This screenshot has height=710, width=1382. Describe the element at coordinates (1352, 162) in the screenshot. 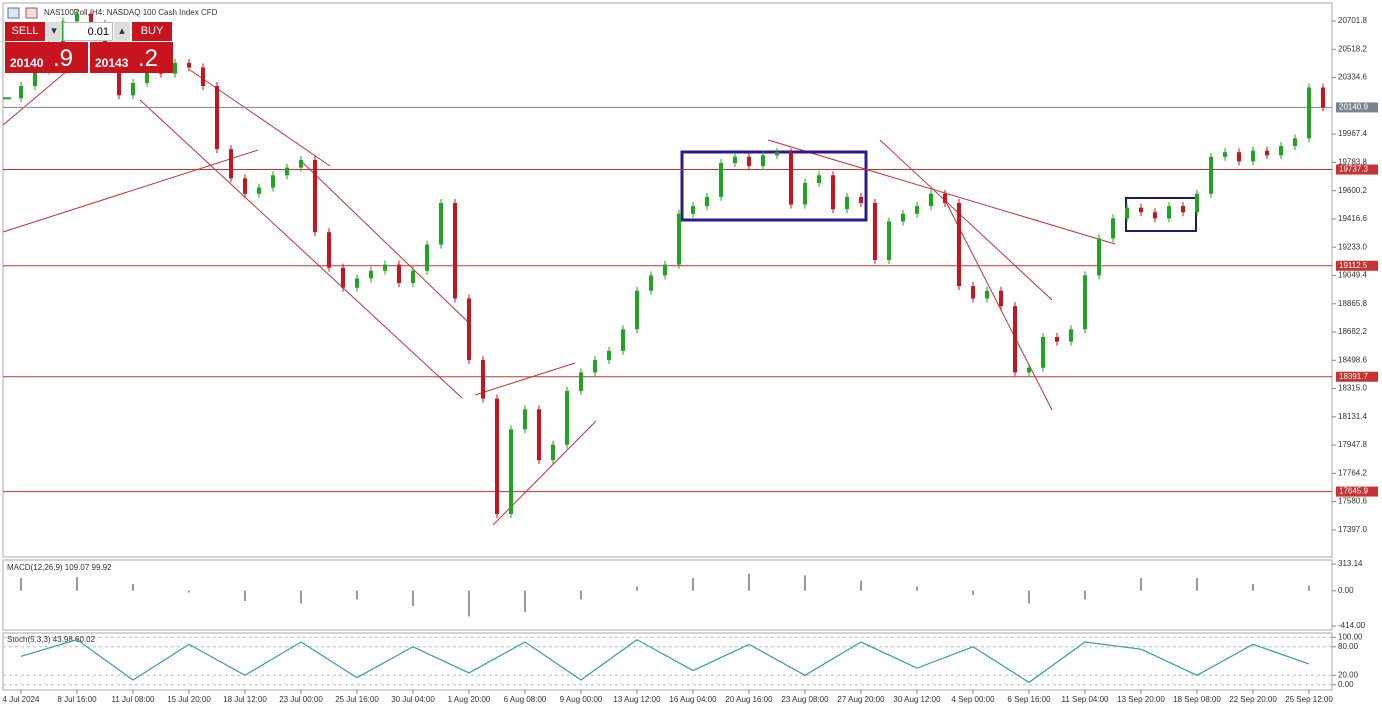

I see `y-tick-label: 19783.8` at that location.